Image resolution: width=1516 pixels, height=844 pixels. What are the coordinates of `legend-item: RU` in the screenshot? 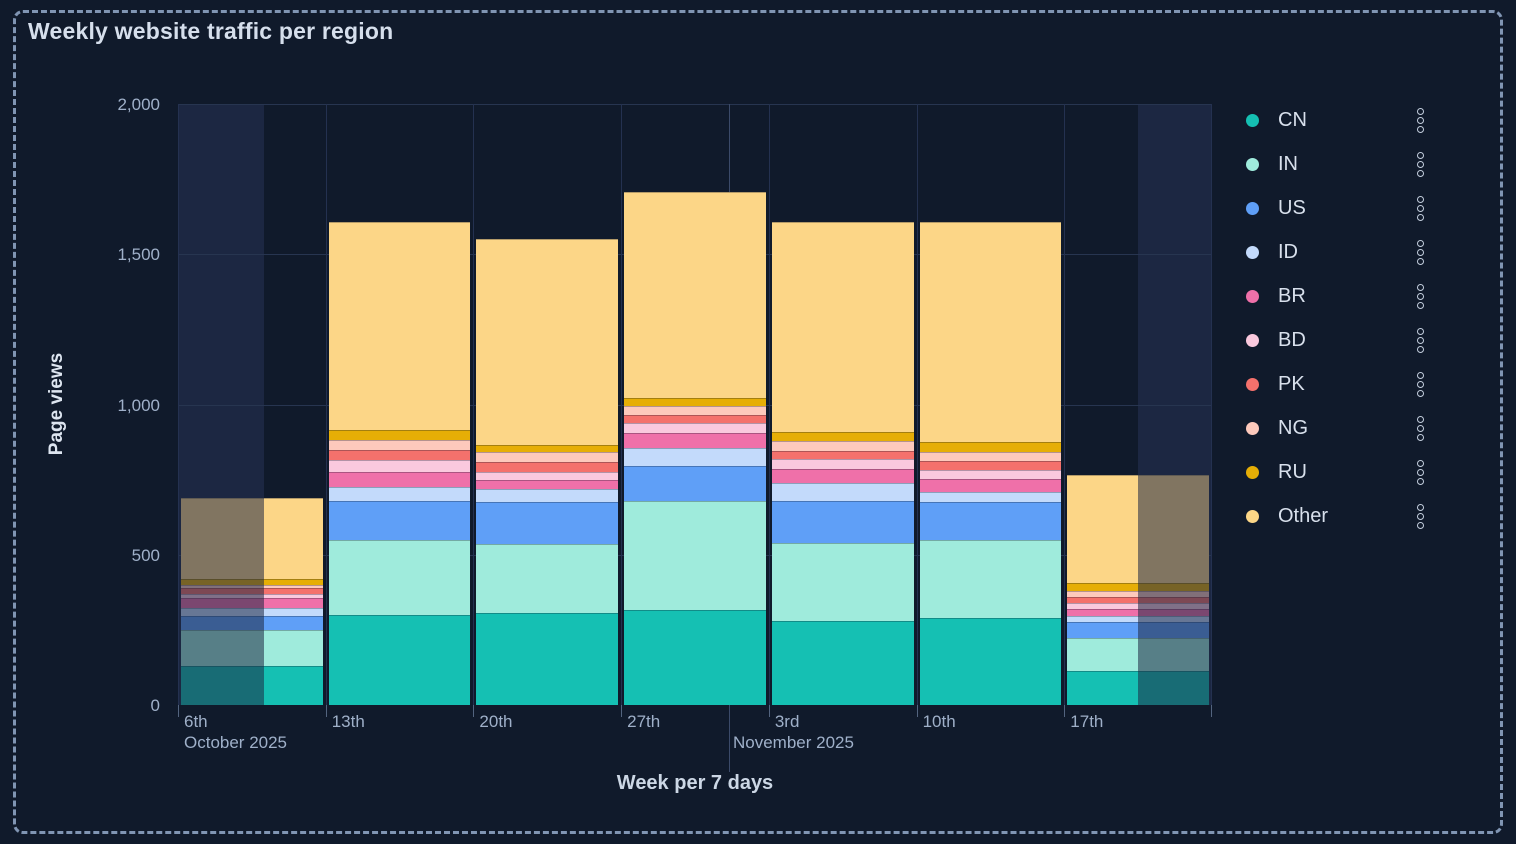 It's located at (1357, 472).